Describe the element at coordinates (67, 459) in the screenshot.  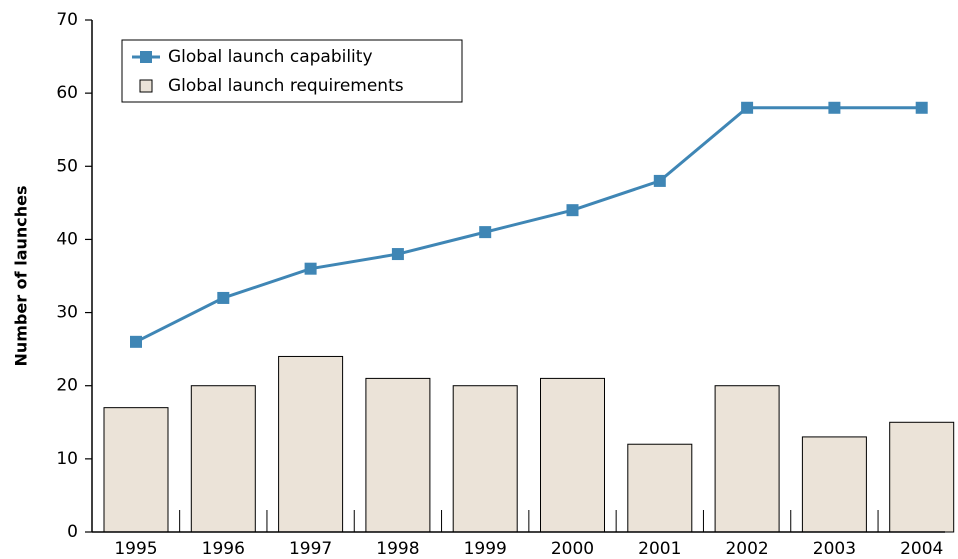
I see `y-tick-label: 10` at that location.